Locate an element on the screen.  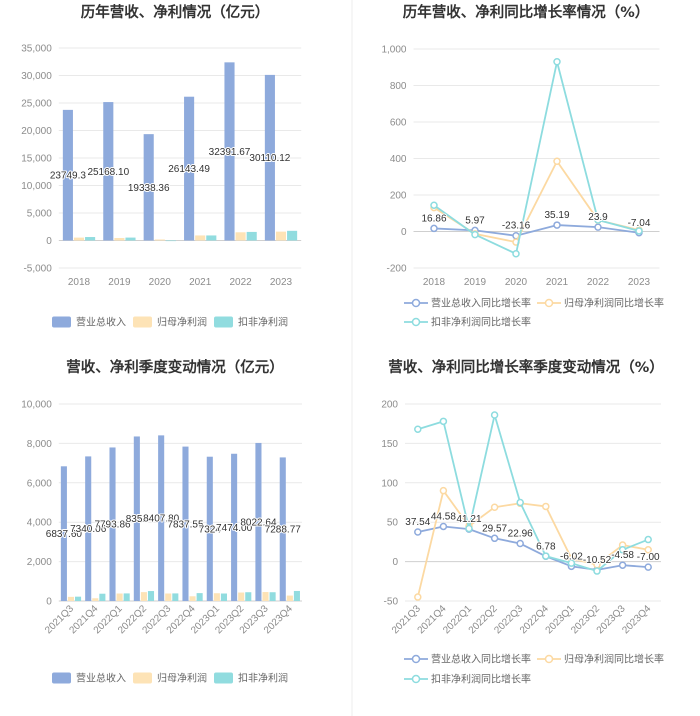
chart3-bar-deducted-net-profit-2022q4 is located at coordinates (199, 597).